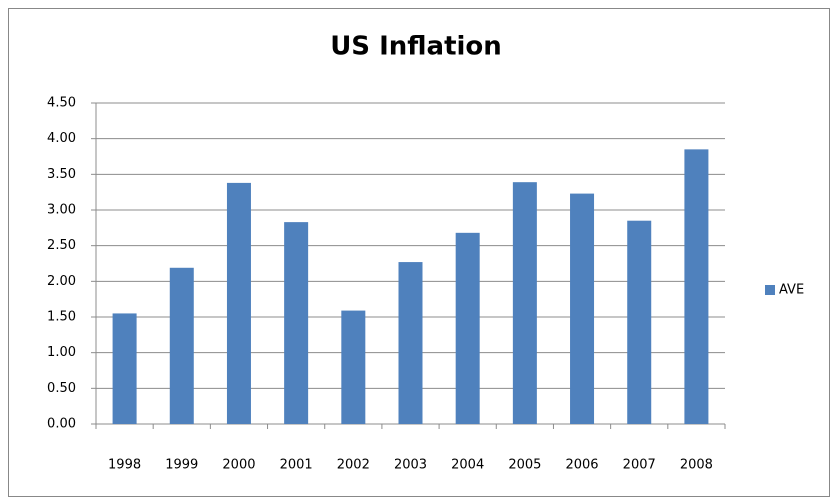 The height and width of the screenshot is (504, 836). What do you see at coordinates (770, 290) in the screenshot?
I see `legend-swatch` at bounding box center [770, 290].